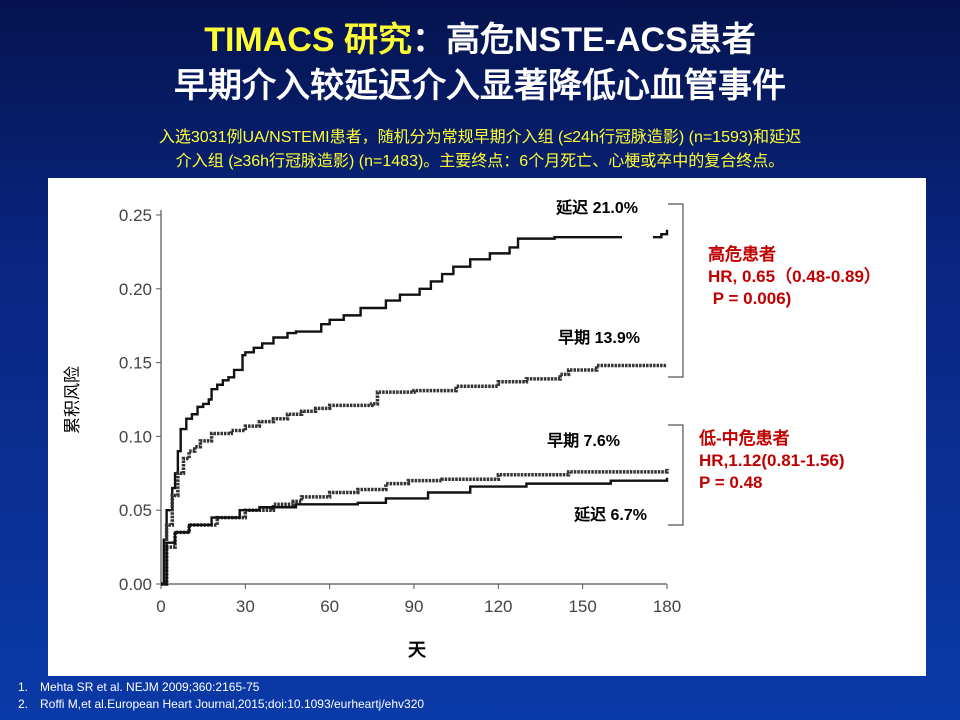  What do you see at coordinates (667, 606) in the screenshot?
I see `x-tick-label: 180` at bounding box center [667, 606].